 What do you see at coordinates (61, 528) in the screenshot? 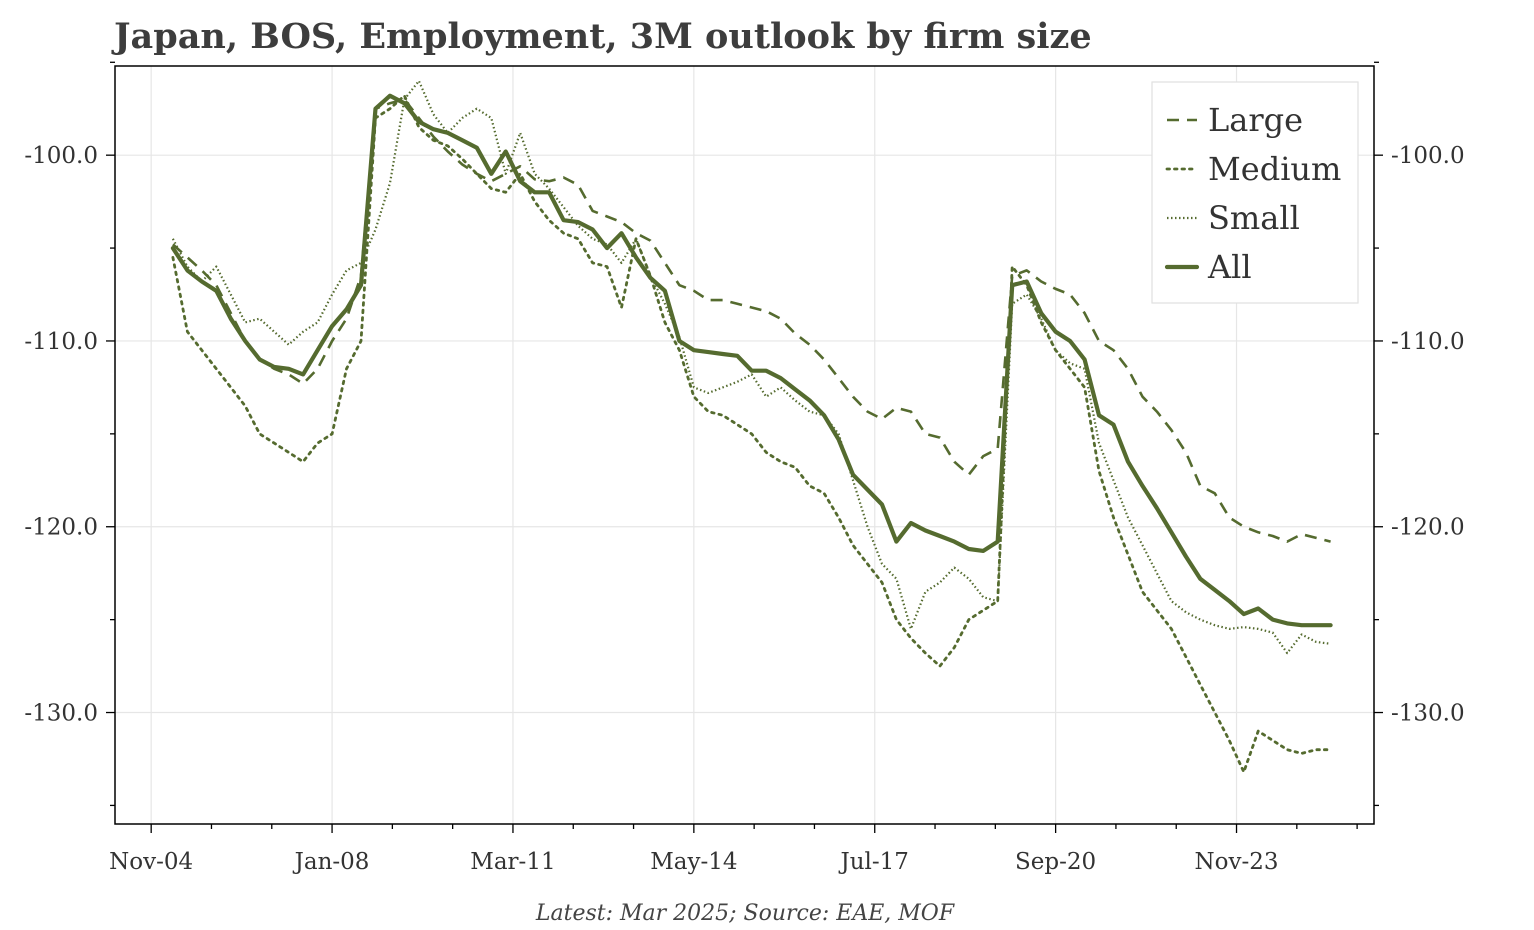
I see `y-left-tick-label: -120.0` at bounding box center [61, 528].